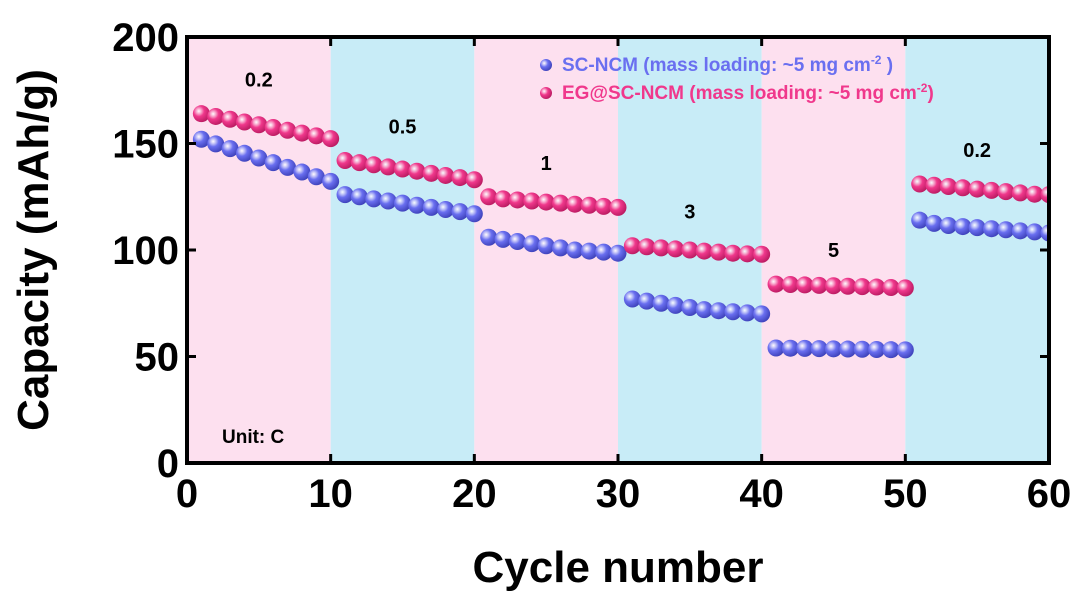  Describe the element at coordinates (417, 171) in the screenshot. I see `point-series2-cycle16` at that location.